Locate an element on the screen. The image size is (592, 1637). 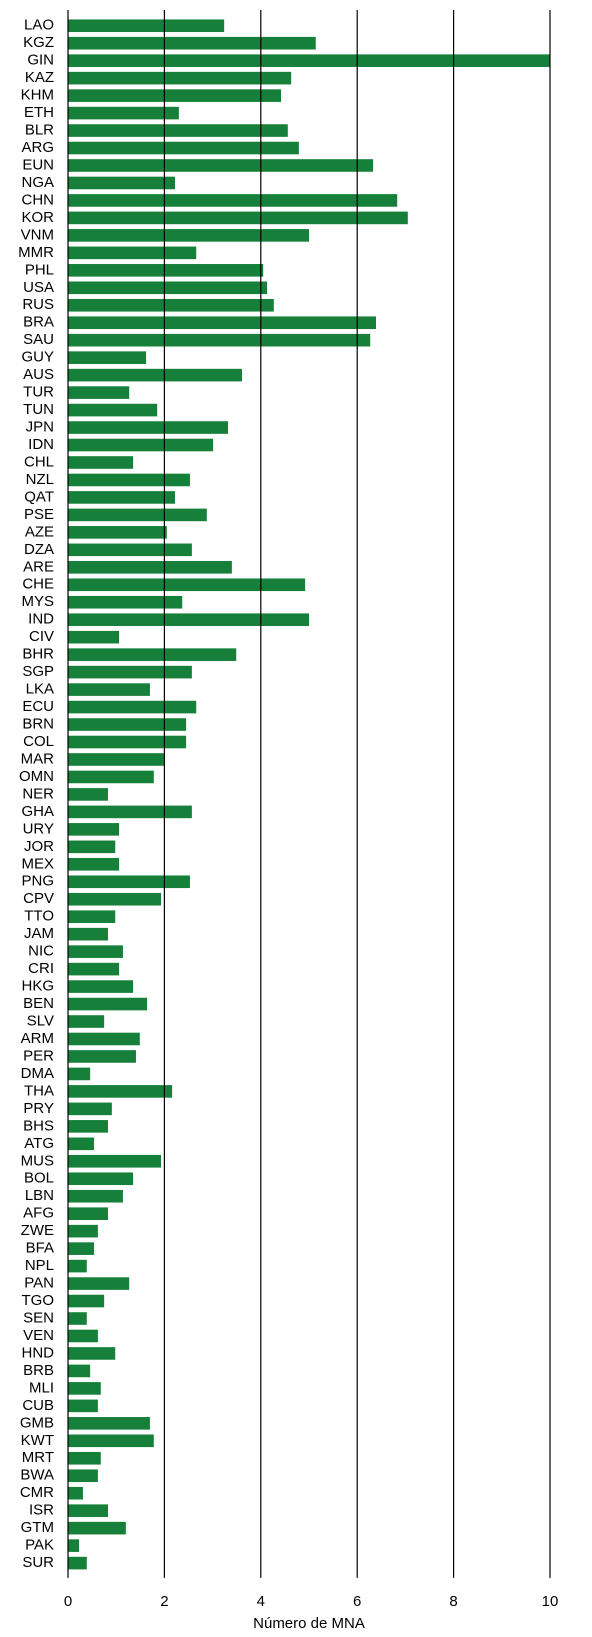
y-tick-label: ARM is located at coordinates (37, 1038).